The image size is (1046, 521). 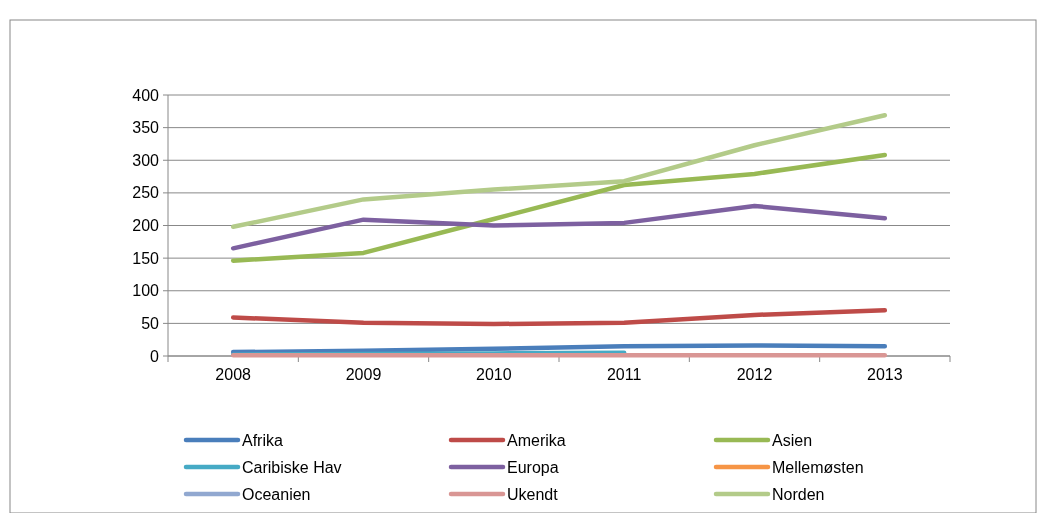 What do you see at coordinates (150, 323) in the screenshot?
I see `y-tick-label: 50` at bounding box center [150, 323].